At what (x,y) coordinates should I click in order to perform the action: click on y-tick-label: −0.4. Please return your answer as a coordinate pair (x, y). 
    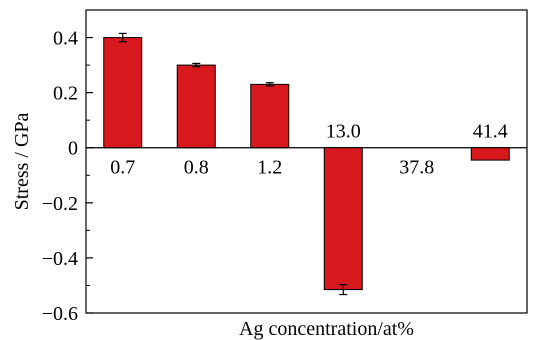
    Looking at the image, I should click on (60, 259).